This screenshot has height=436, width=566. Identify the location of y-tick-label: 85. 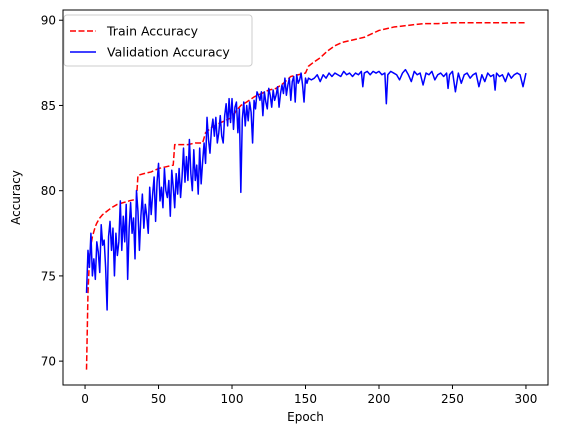
(48, 106).